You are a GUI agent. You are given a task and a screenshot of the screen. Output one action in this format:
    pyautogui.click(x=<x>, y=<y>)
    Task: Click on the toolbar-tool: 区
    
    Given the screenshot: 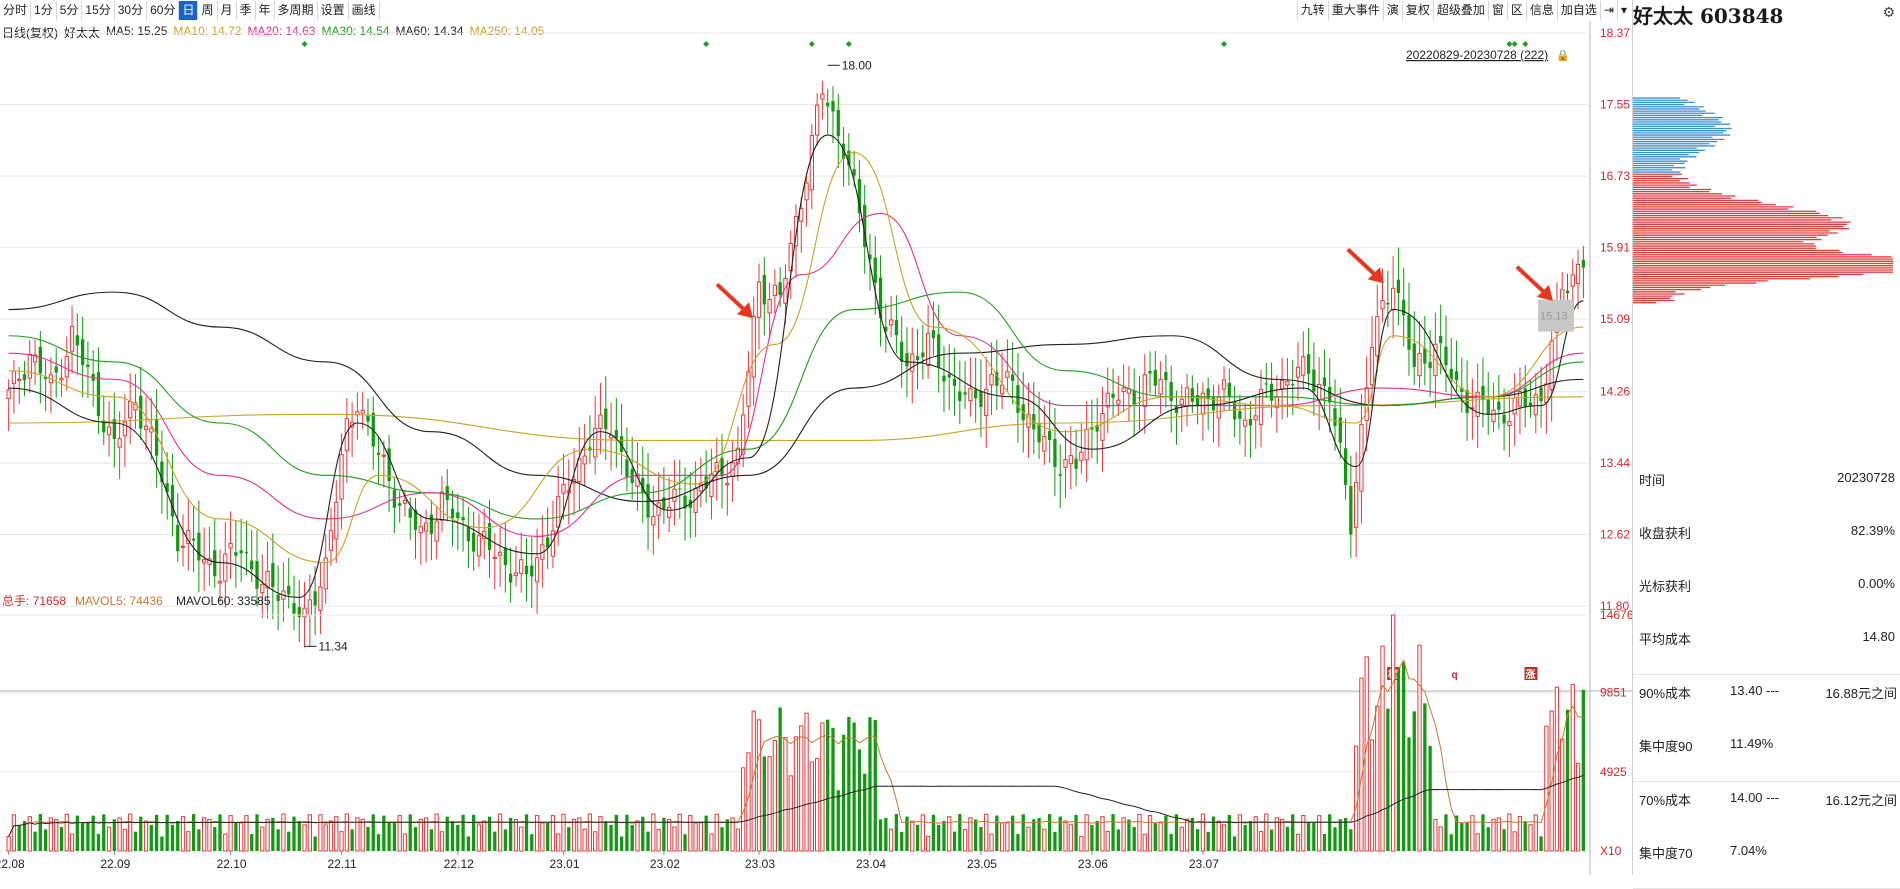 What is the action you would take?
    pyautogui.click(x=1516, y=10)
    